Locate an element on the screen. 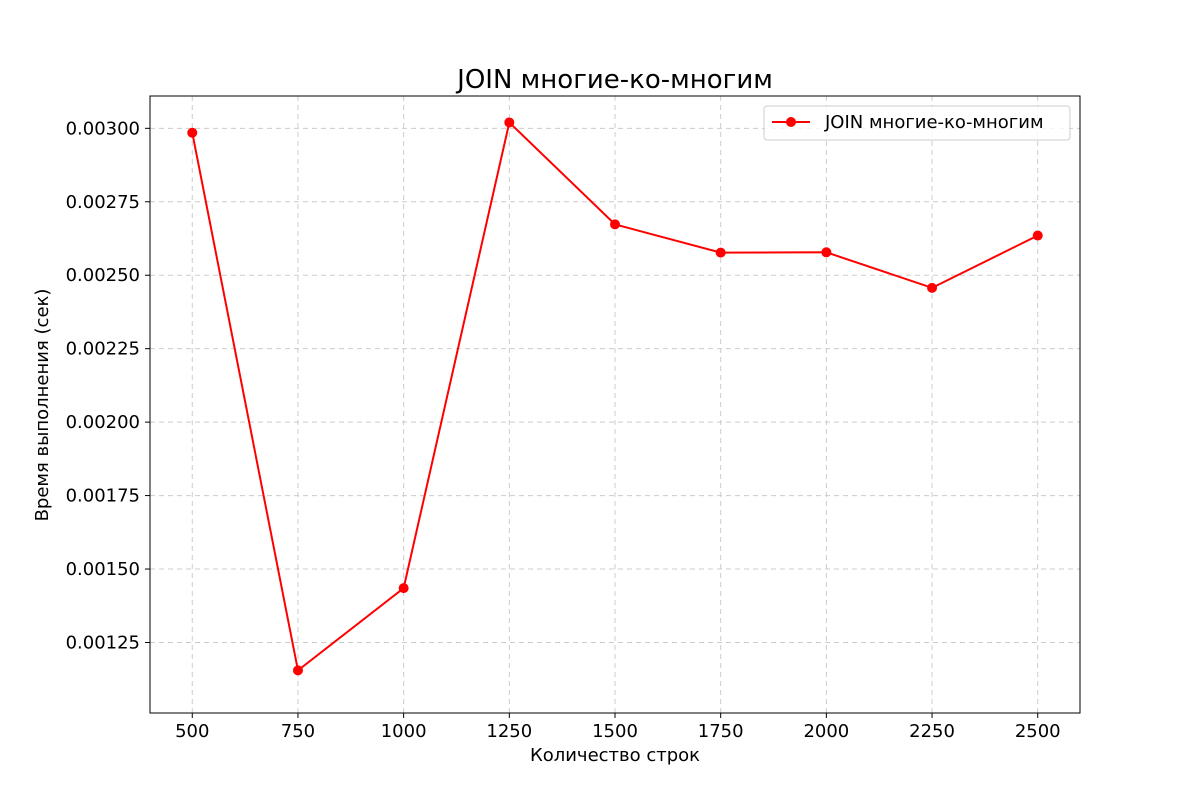 Image resolution: width=1200 pixels, height=800 pixels. x-tick-label: 1250 is located at coordinates (509, 731).